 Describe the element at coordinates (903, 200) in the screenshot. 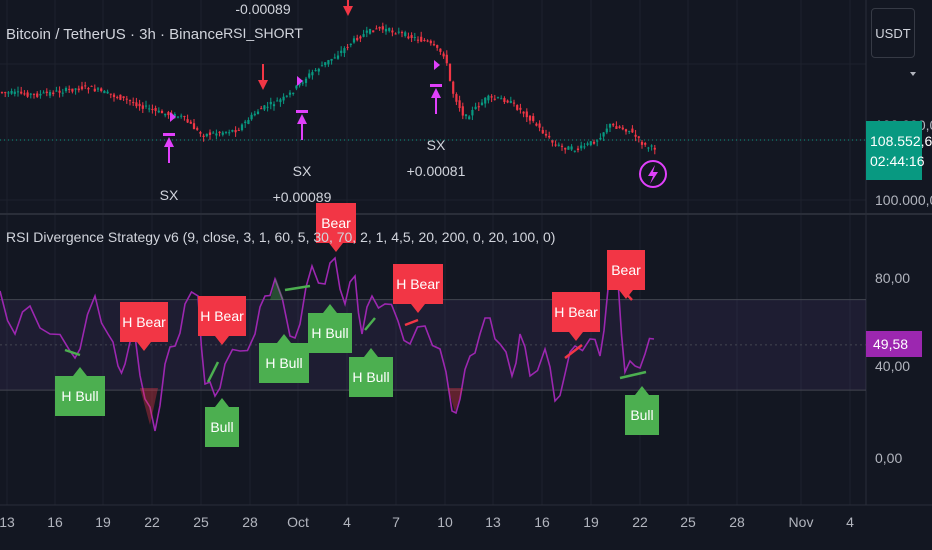

I see `price-axis-label: 100.000,00` at that location.